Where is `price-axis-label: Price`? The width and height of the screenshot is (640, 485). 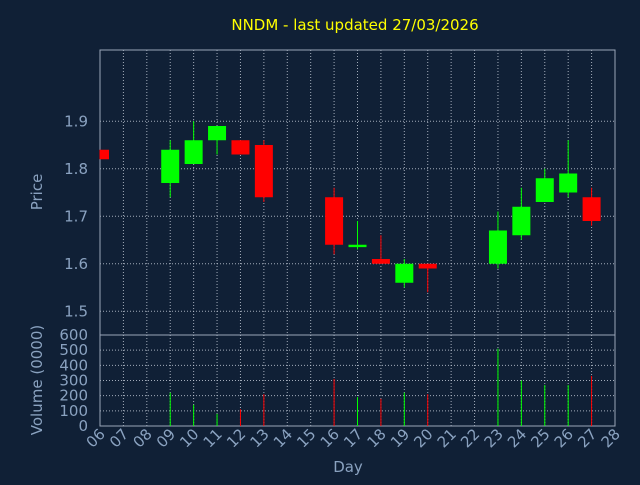
price-axis-label: Price is located at coordinates (37, 192).